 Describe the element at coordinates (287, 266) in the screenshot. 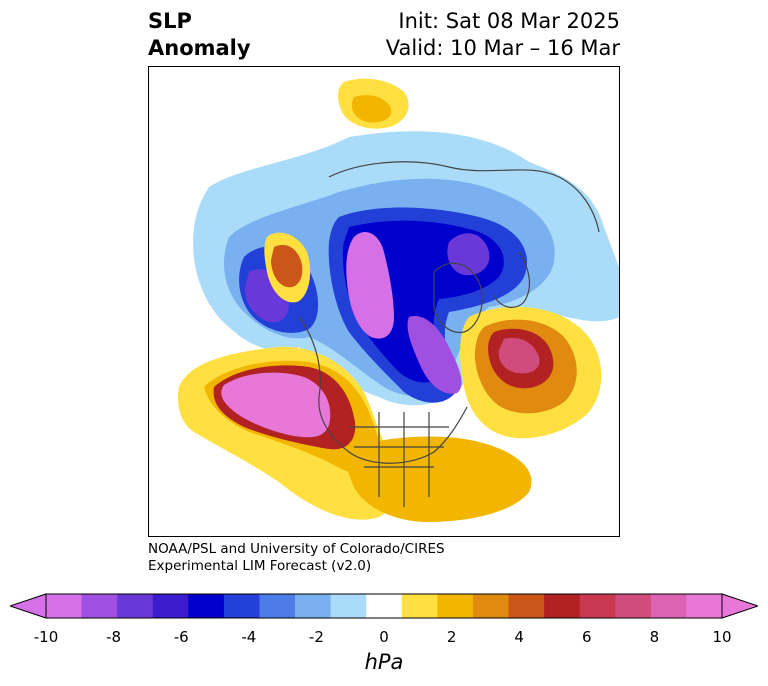

I see `pos-alaska-red` at that location.